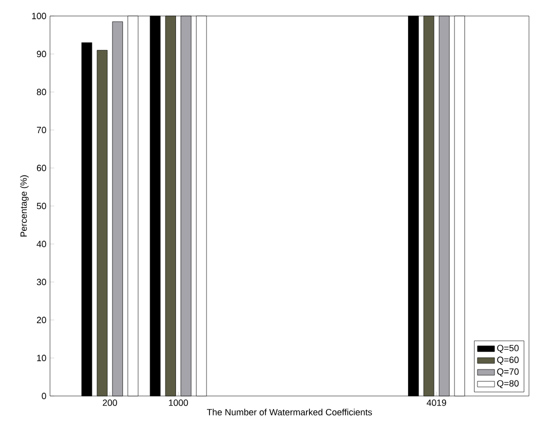 The width and height of the screenshot is (539, 436). What do you see at coordinates (24, 206) in the screenshot?
I see `y-axis-title: Percentage (%)` at bounding box center [24, 206].